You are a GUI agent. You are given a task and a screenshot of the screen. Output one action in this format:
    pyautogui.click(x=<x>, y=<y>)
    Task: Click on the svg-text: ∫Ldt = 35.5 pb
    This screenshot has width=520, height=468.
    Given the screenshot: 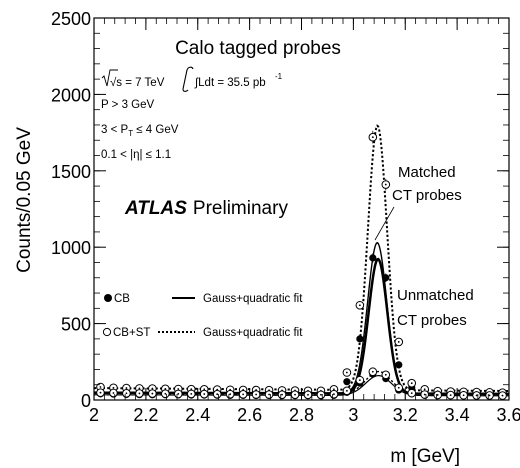 What is the action you would take?
    pyautogui.click(x=230, y=83)
    